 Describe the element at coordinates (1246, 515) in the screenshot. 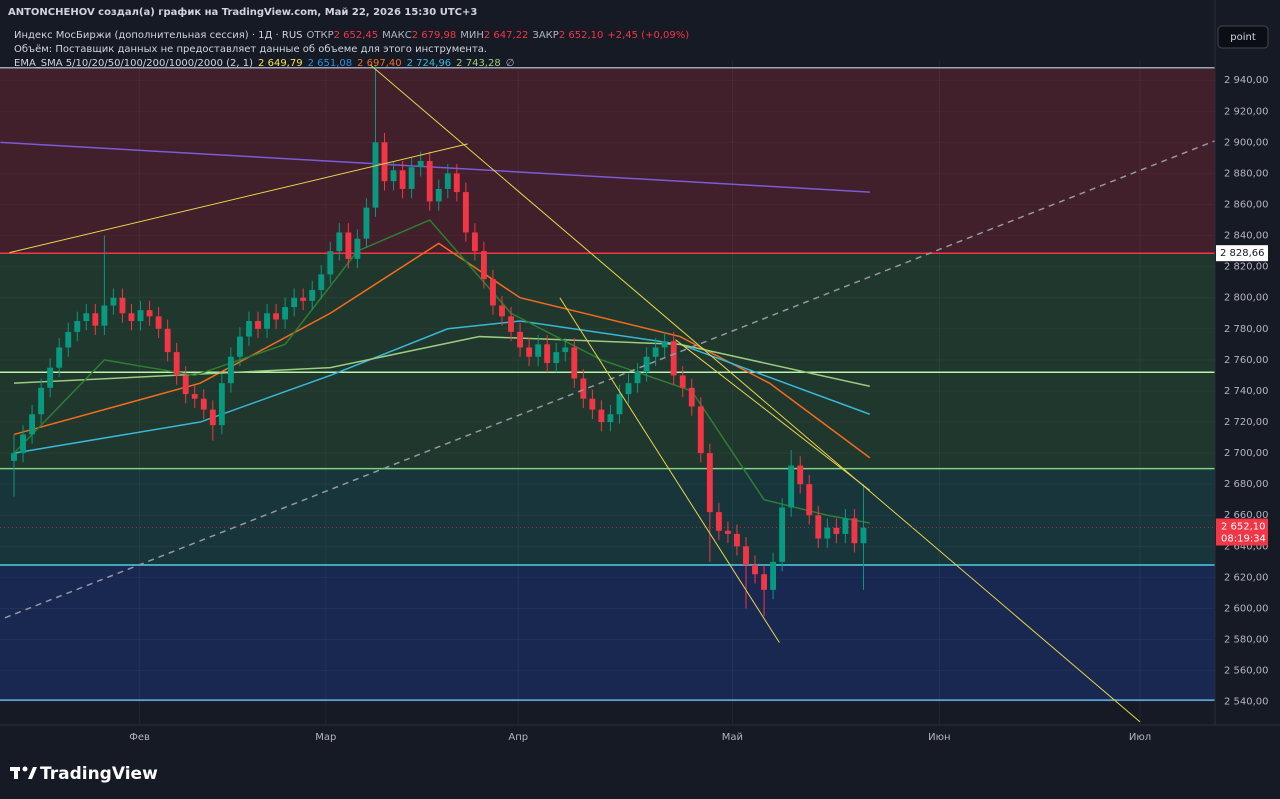

I see `y-tick-label: 2 660,00` at that location.